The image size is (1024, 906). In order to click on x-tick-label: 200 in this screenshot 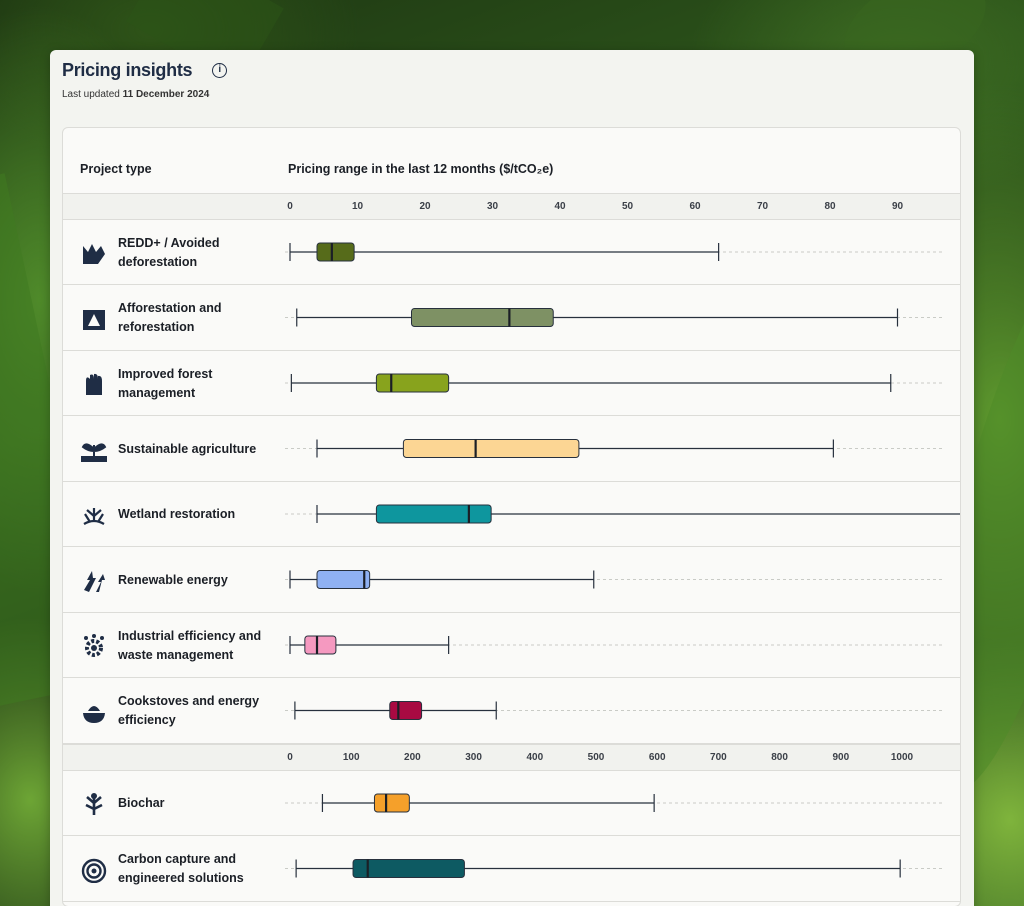, I will do `click(412, 757)`.